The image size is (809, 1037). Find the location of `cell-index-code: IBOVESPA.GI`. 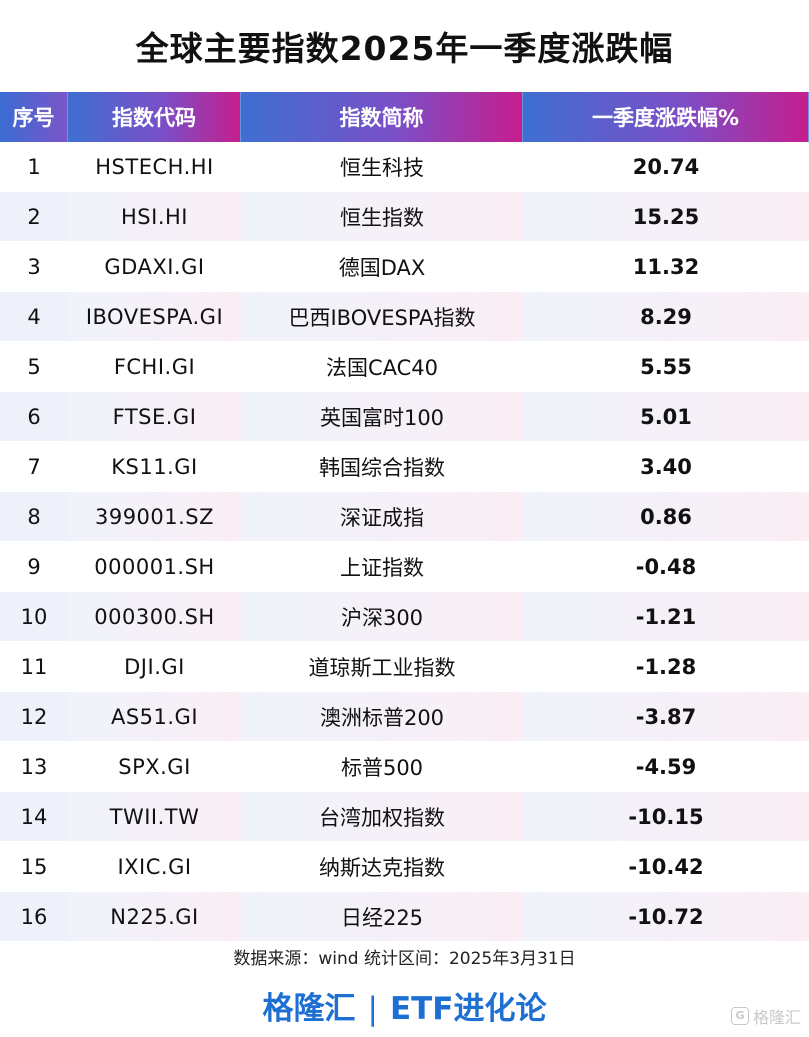

cell-index-code: IBOVESPA.GI is located at coordinates (154, 317).